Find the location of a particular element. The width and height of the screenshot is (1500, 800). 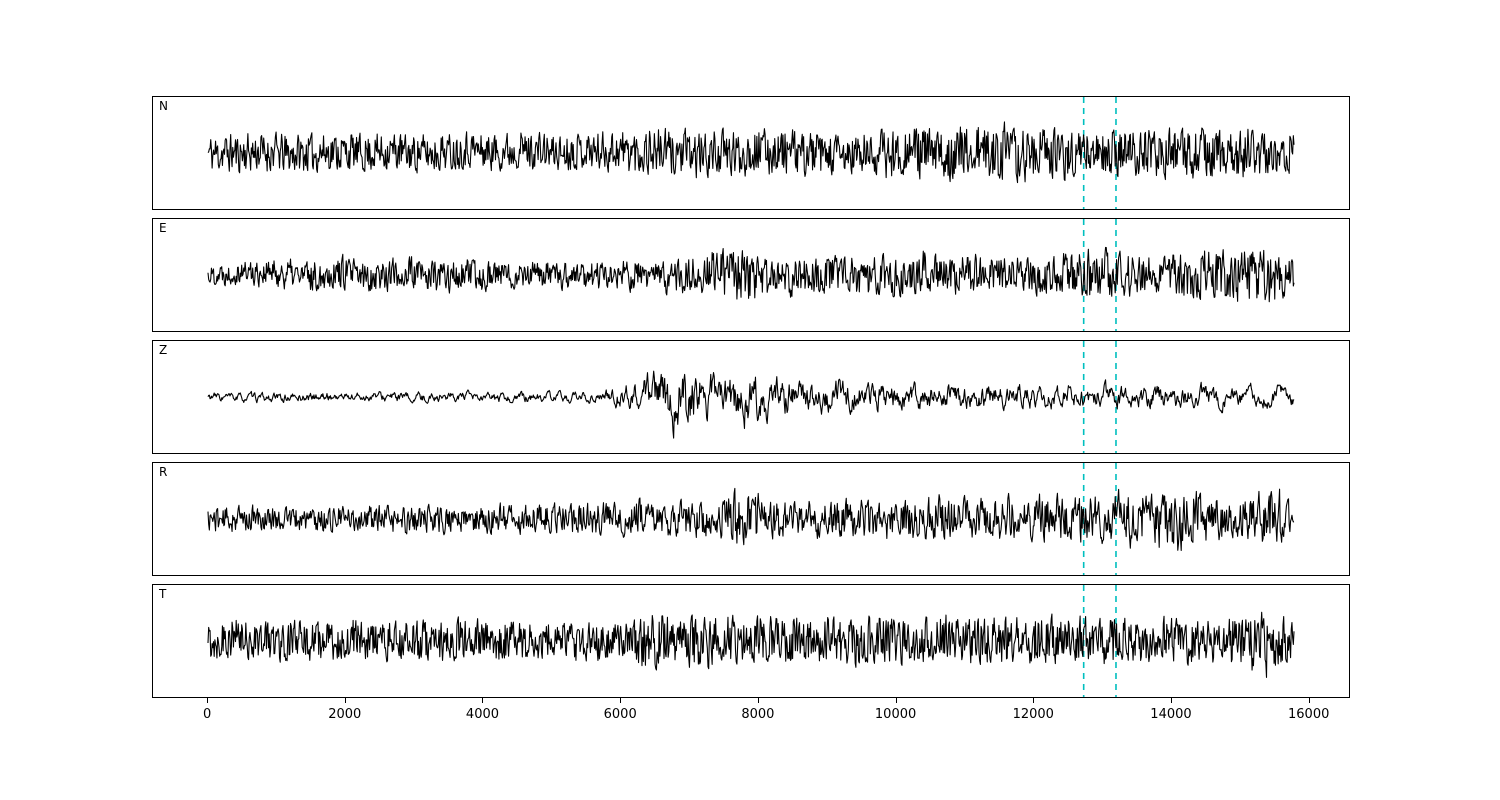

x-tick-label: 8000 is located at coordinates (758, 714).